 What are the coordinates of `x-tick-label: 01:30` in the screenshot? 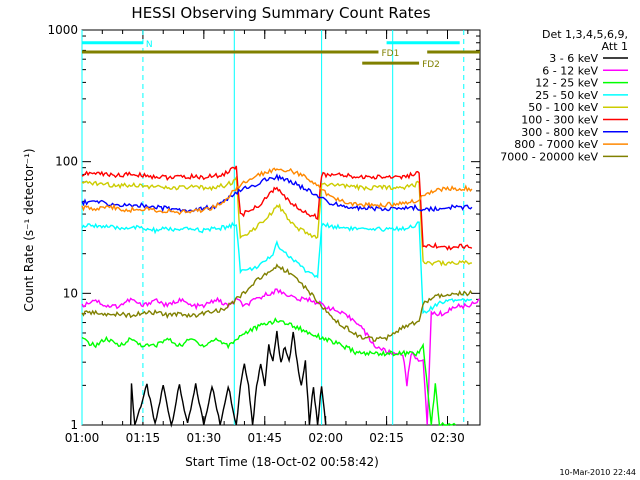 It's located at (204, 438).